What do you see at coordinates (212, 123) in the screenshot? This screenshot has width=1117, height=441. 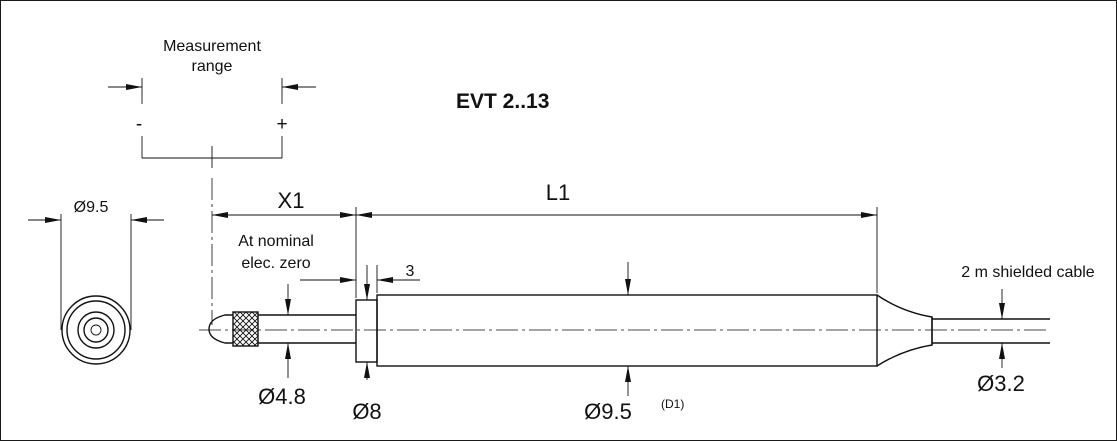 I see `measurement-range-bracket` at bounding box center [212, 123].